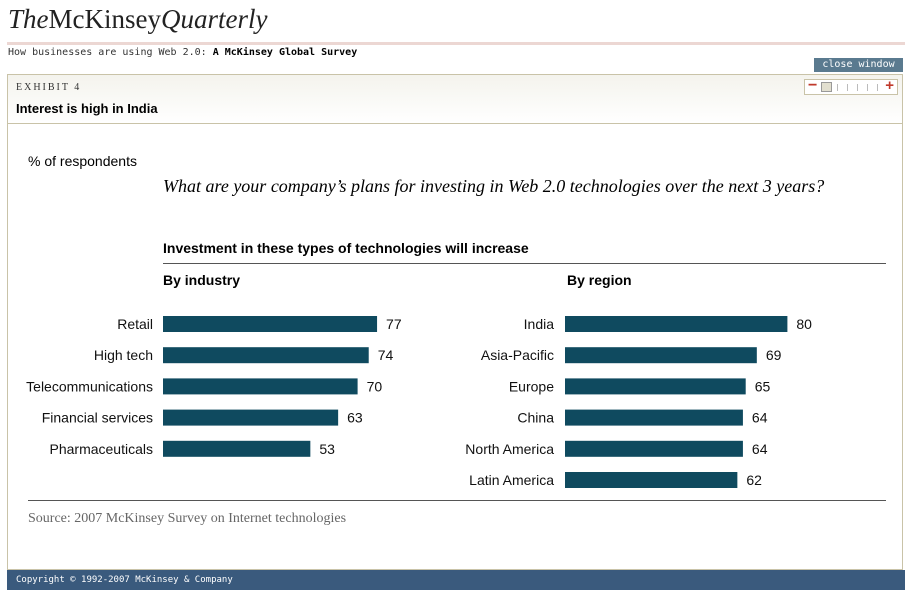  What do you see at coordinates (202, 280) in the screenshot?
I see `industry-panel-title: By industry` at bounding box center [202, 280].